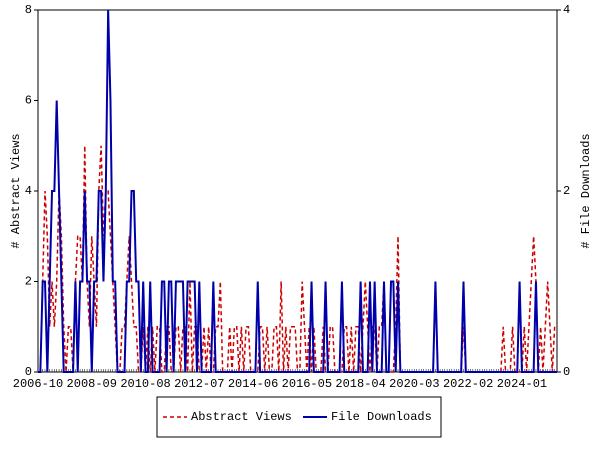 The width and height of the screenshot is (600, 450). Describe the element at coordinates (307, 384) in the screenshot. I see `x-tick-label: 2016-05` at that location.